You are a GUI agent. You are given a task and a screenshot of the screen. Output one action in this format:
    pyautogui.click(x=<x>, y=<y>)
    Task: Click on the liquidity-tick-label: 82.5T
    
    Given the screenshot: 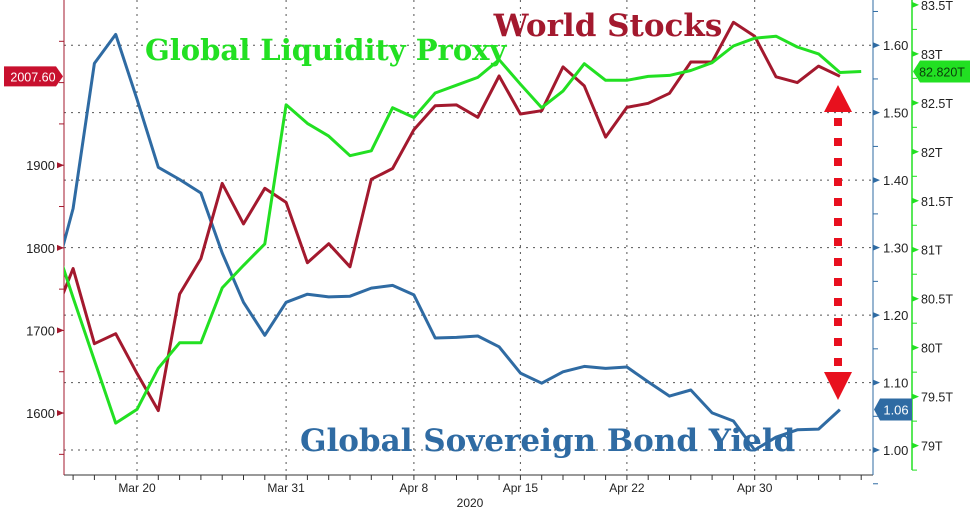 What is the action you would take?
    pyautogui.click(x=937, y=104)
    